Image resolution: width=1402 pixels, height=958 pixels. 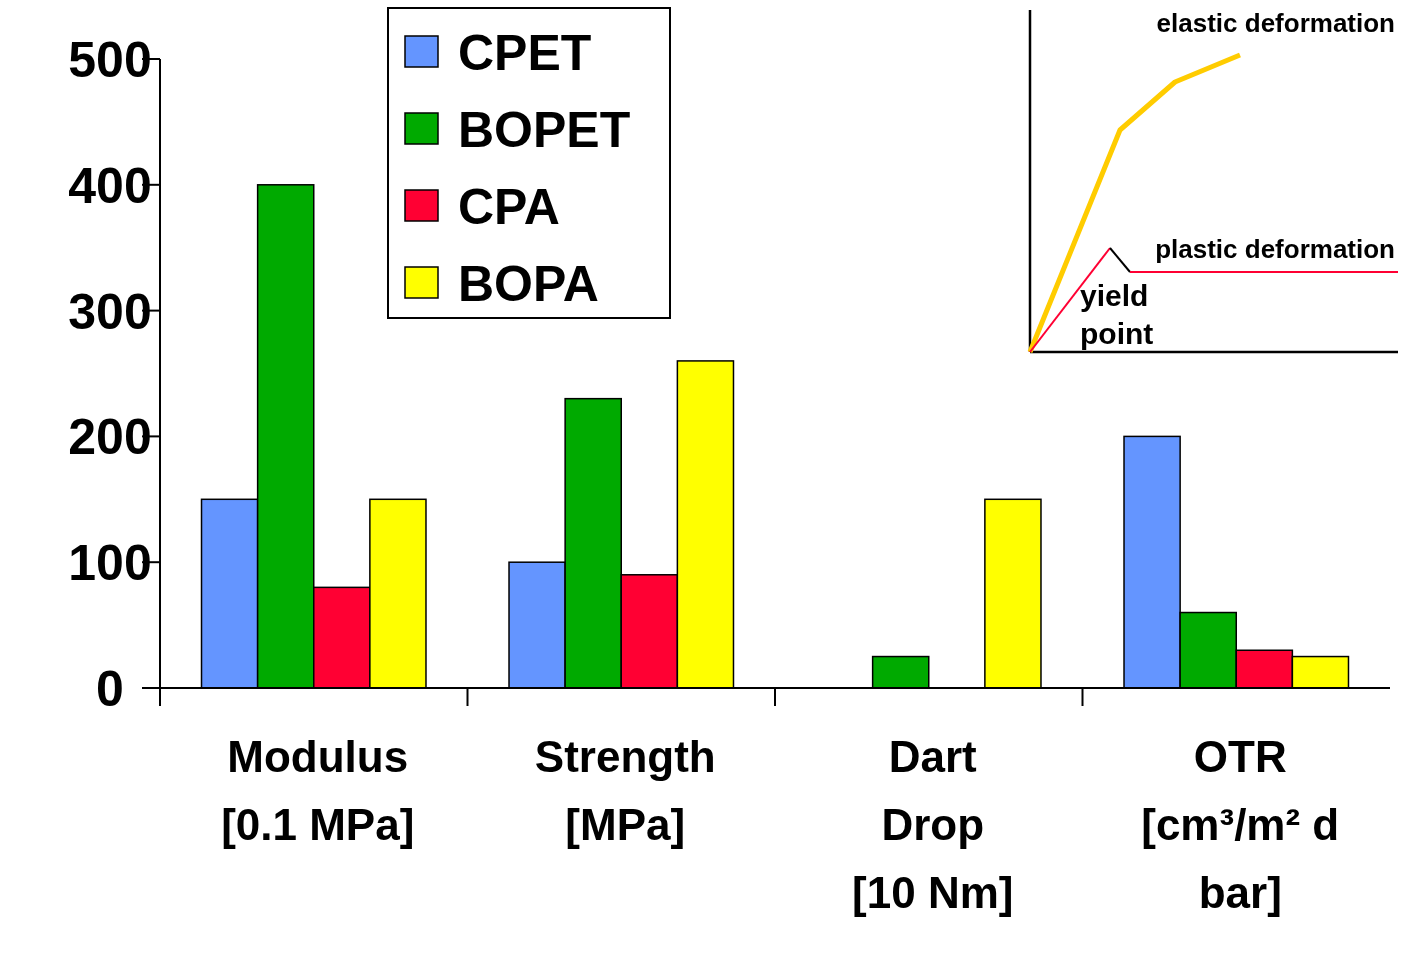 What do you see at coordinates (933, 824) in the screenshot?
I see `x-tick-label: Dart Drop [10 Nm]` at bounding box center [933, 824].